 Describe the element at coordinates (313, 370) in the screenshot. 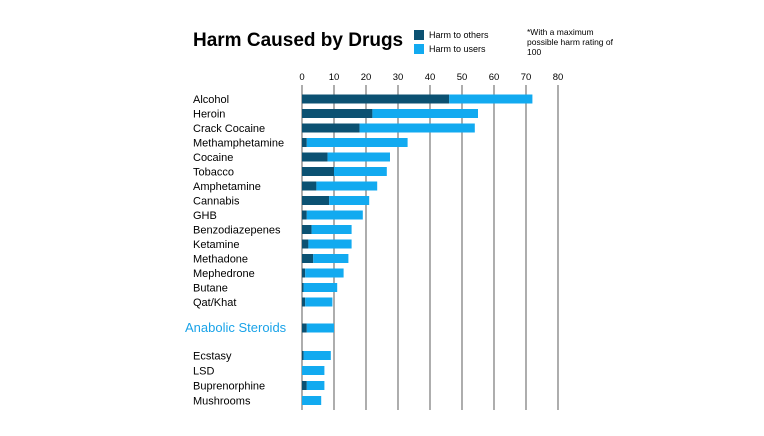

I see `bar-harm-to-users-lsd` at that location.